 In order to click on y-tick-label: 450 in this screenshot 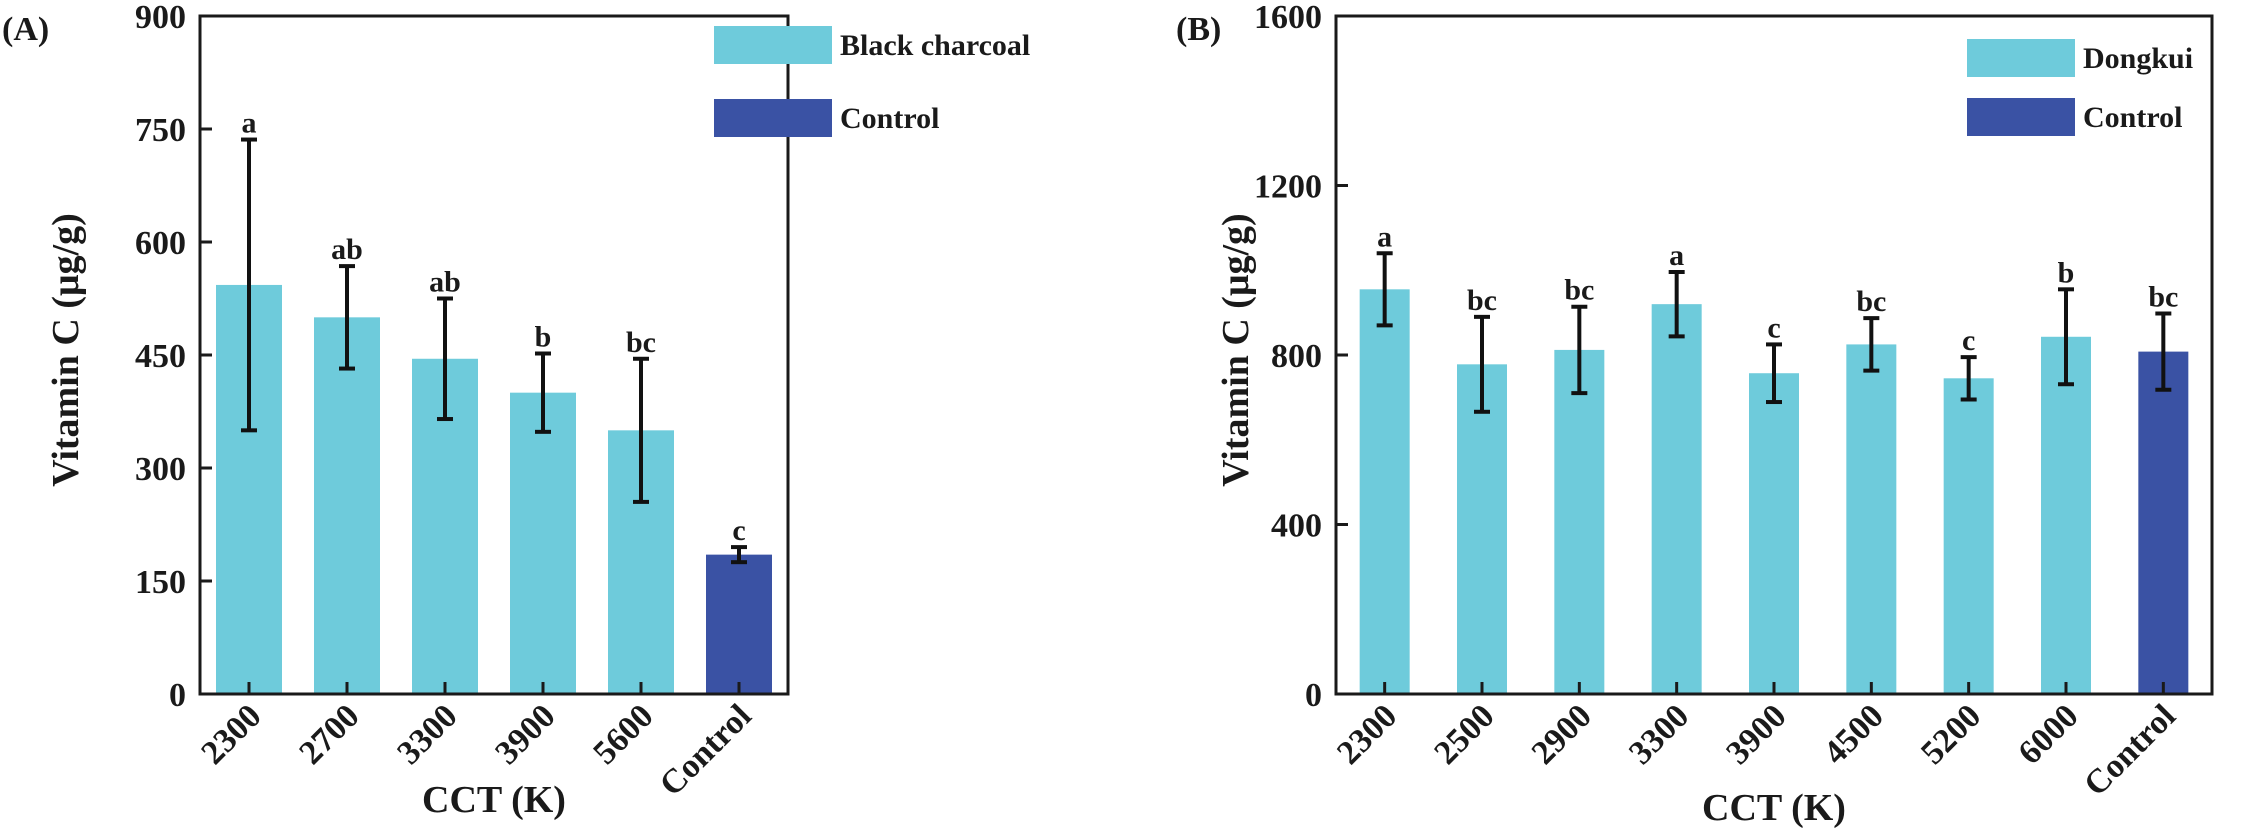, I will do `click(160, 356)`.